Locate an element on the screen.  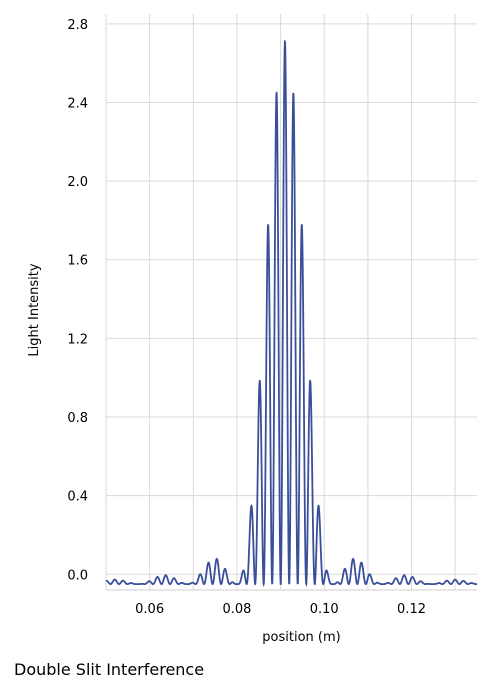
y-tick-label: 1.2 is located at coordinates (77, 339).